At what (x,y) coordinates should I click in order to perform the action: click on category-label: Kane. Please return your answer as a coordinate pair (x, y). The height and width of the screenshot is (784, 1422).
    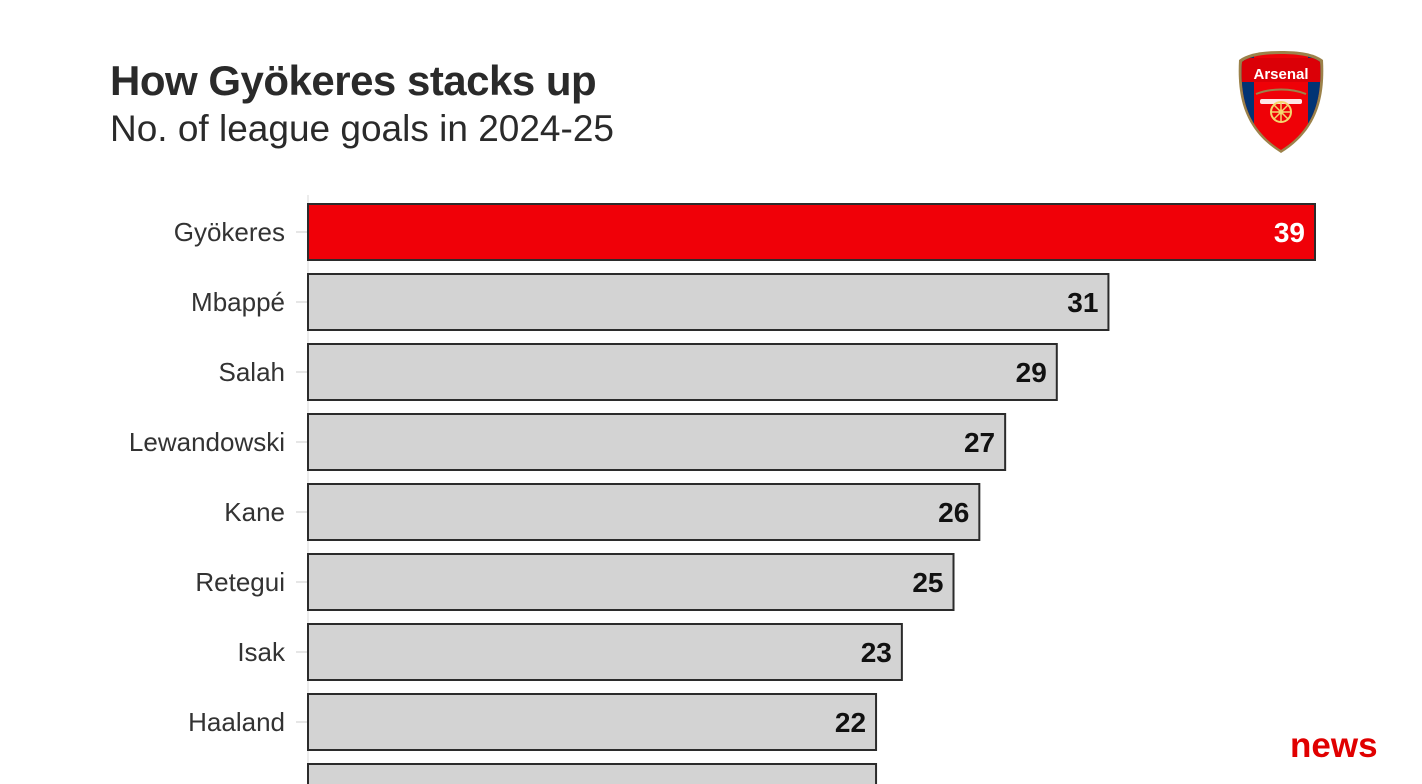
    Looking at the image, I should click on (254, 512).